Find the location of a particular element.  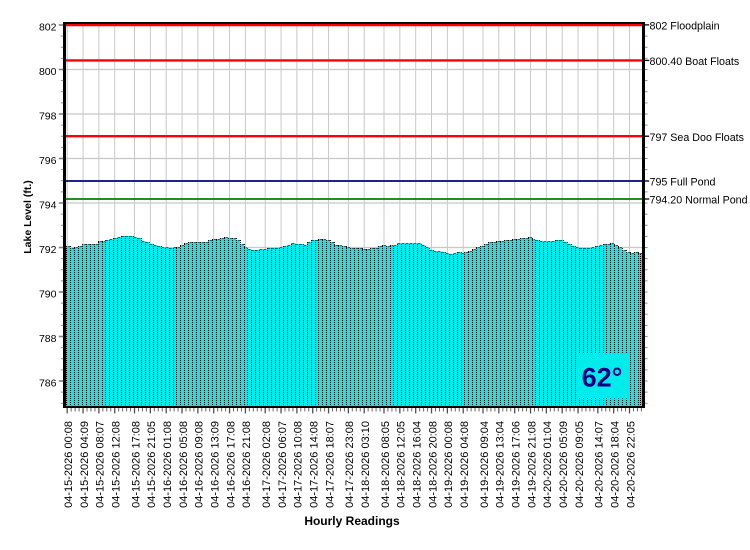

svg-text: 04-20-2026 05:09 is located at coordinates (564, 464).